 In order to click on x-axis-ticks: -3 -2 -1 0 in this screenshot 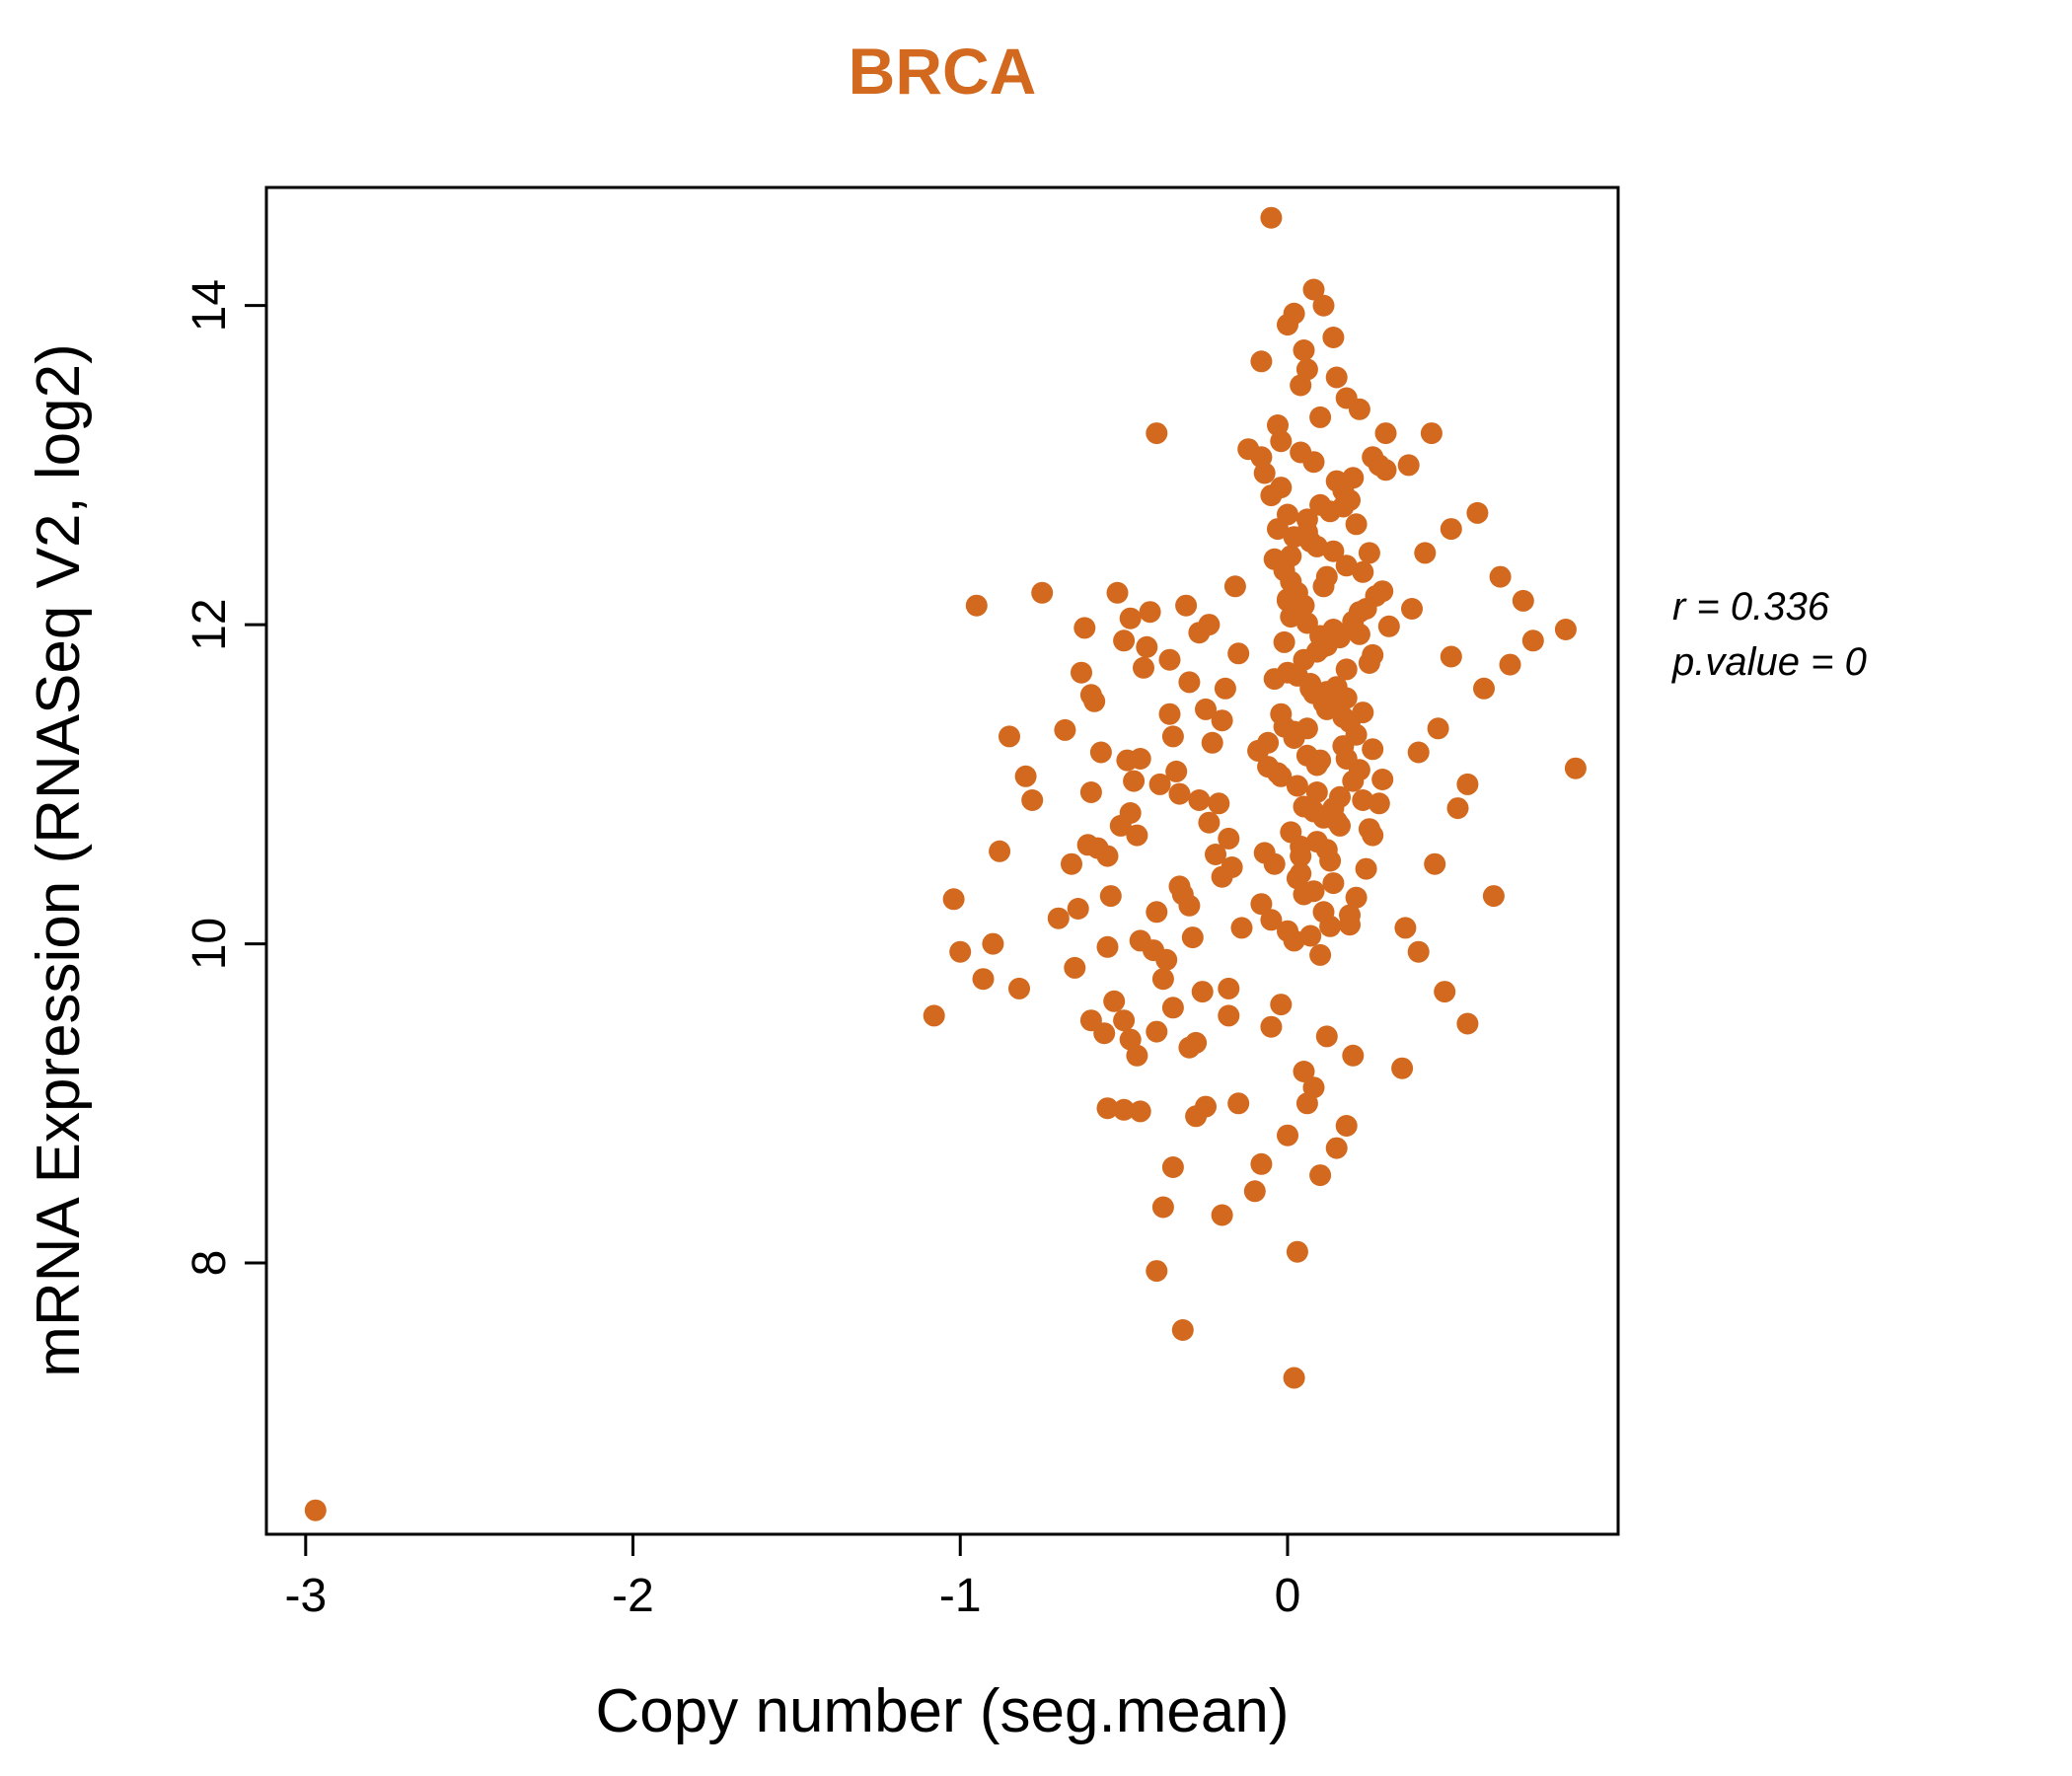, I will do `click(792, 1578)`.